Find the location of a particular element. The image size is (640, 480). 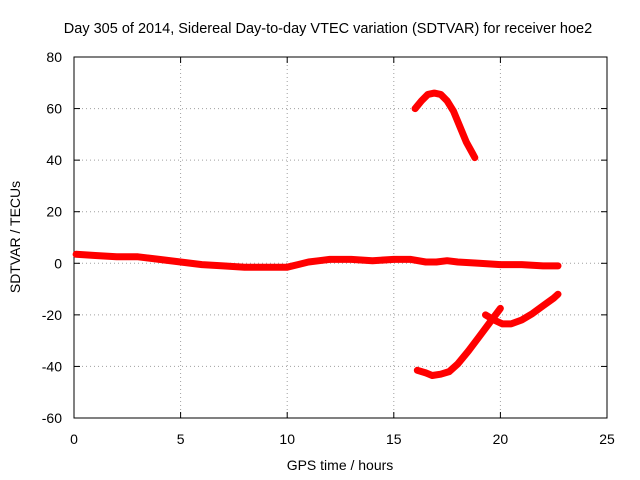

x-tick-label: 15 is located at coordinates (394, 439).